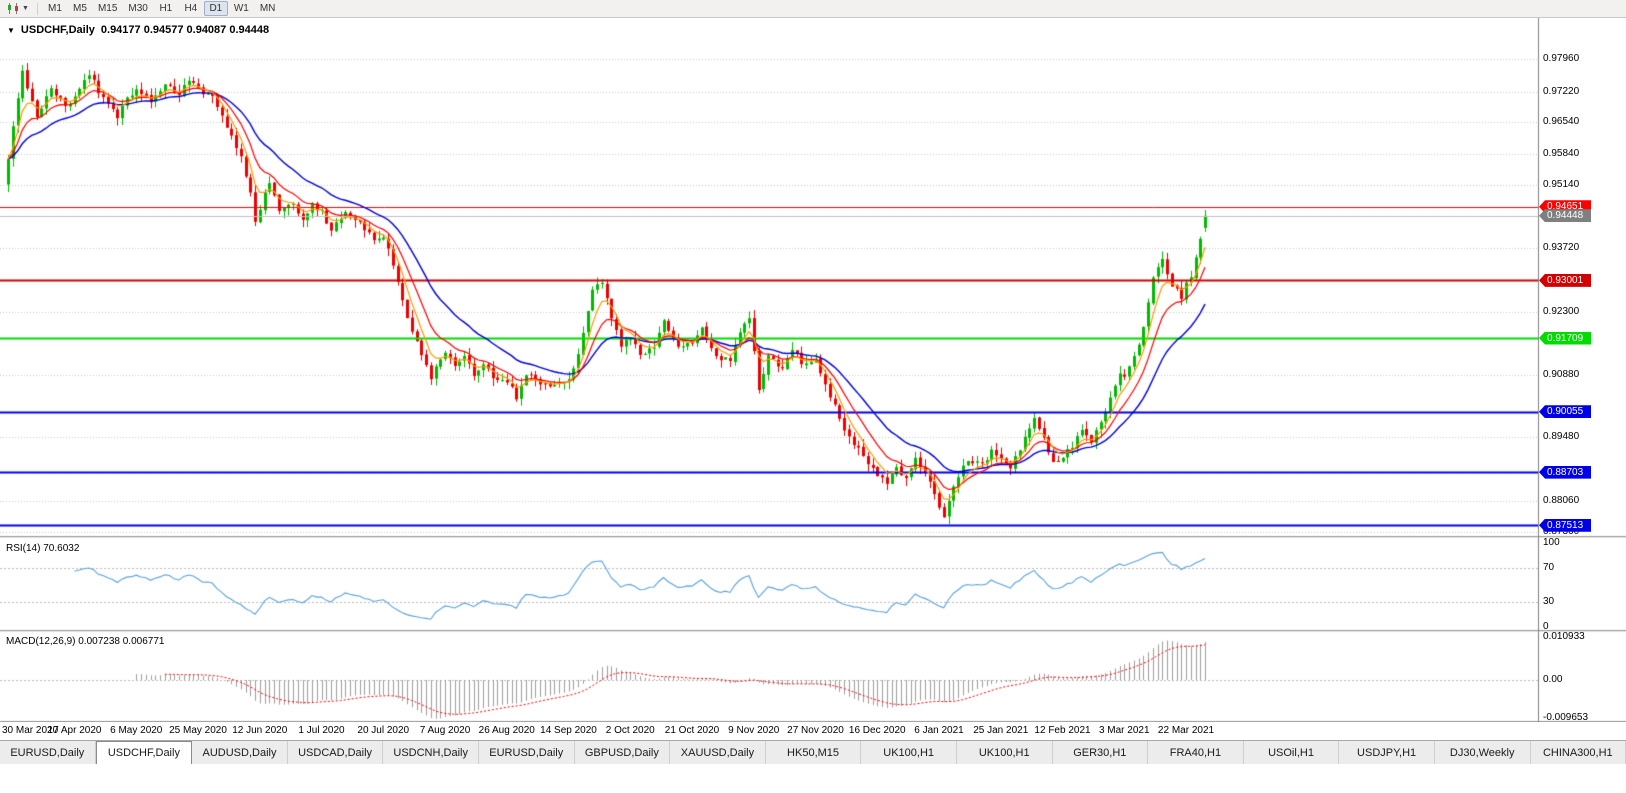  What do you see at coordinates (1100, 752) in the screenshot?
I see `chart-tab-ger30-h1: GER30,H1` at bounding box center [1100, 752].